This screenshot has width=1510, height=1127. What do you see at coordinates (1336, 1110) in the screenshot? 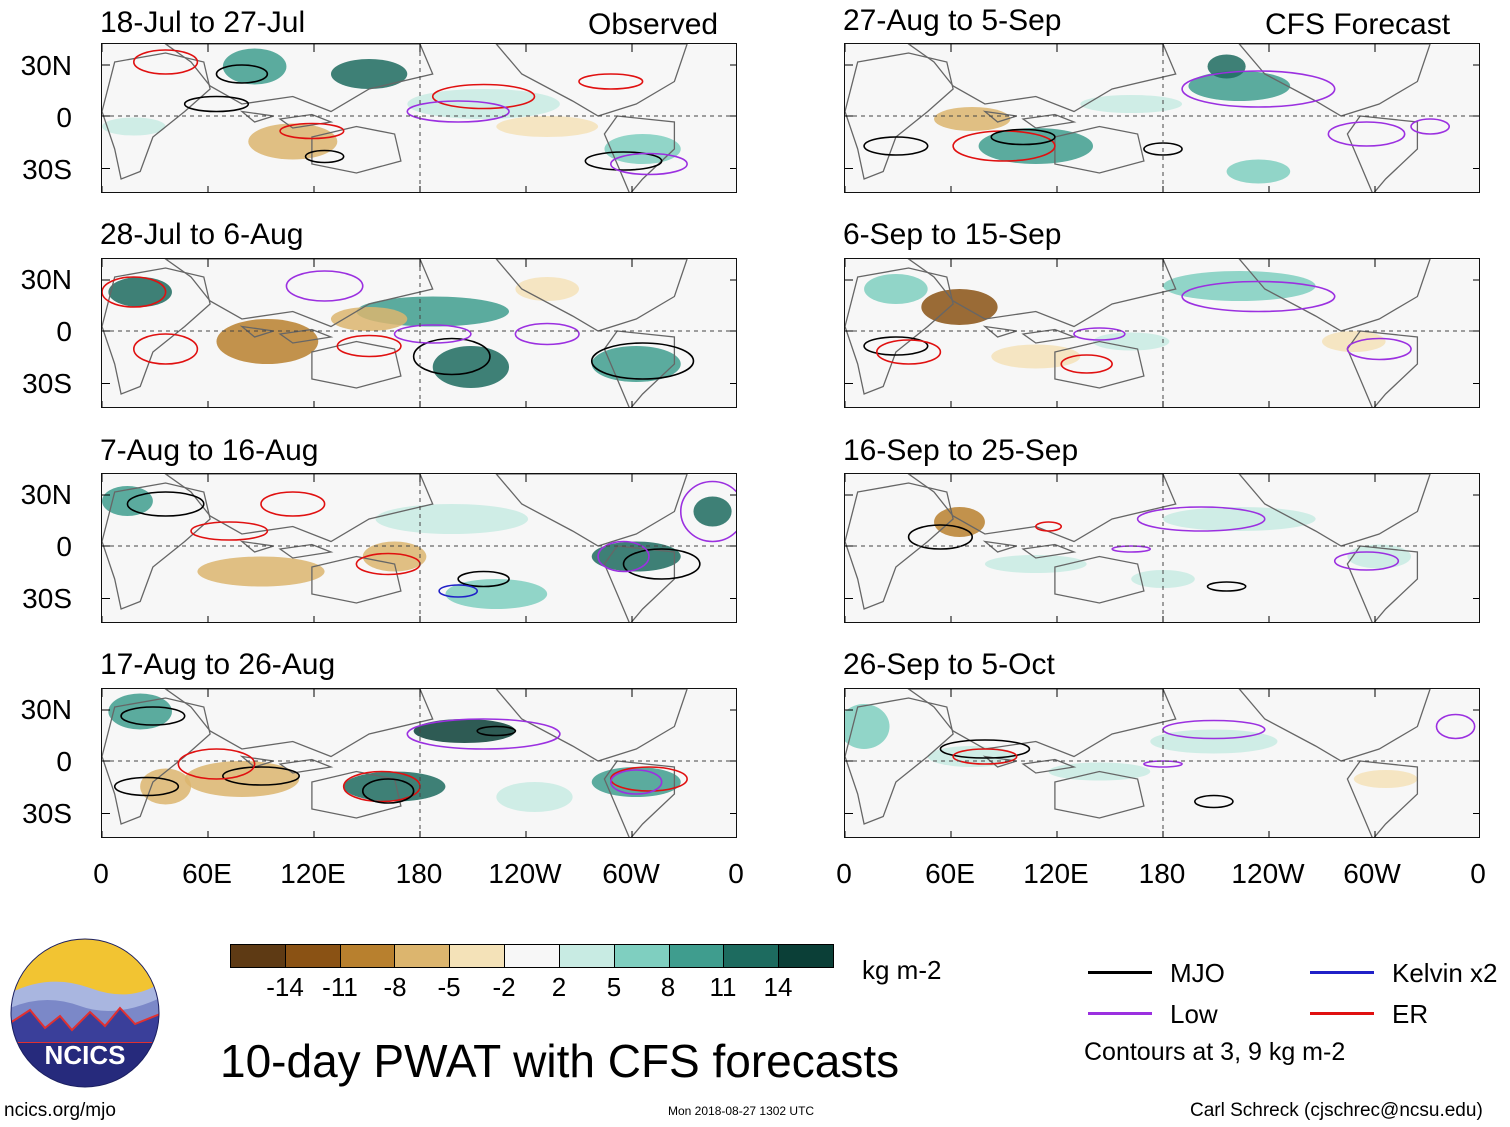
I see `author-credit: Carl Schreck (cjschrec@ncsu.edu)` at bounding box center [1336, 1110].